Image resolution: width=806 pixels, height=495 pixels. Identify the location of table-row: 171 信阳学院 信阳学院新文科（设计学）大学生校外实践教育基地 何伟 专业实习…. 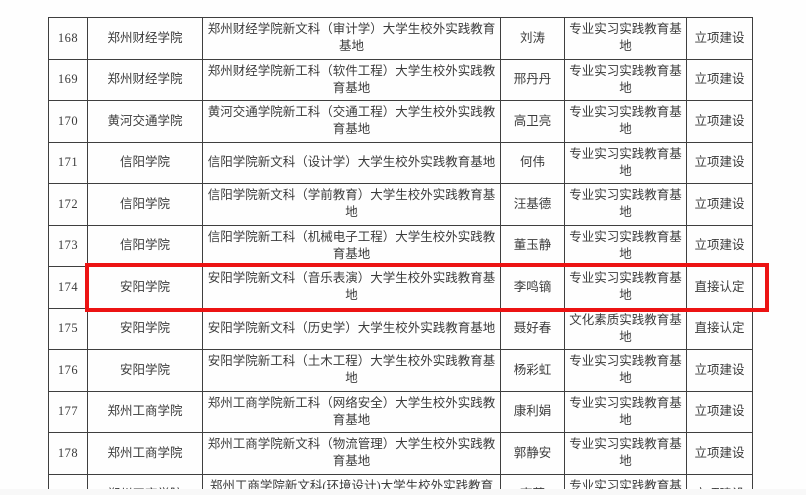
(400, 162).